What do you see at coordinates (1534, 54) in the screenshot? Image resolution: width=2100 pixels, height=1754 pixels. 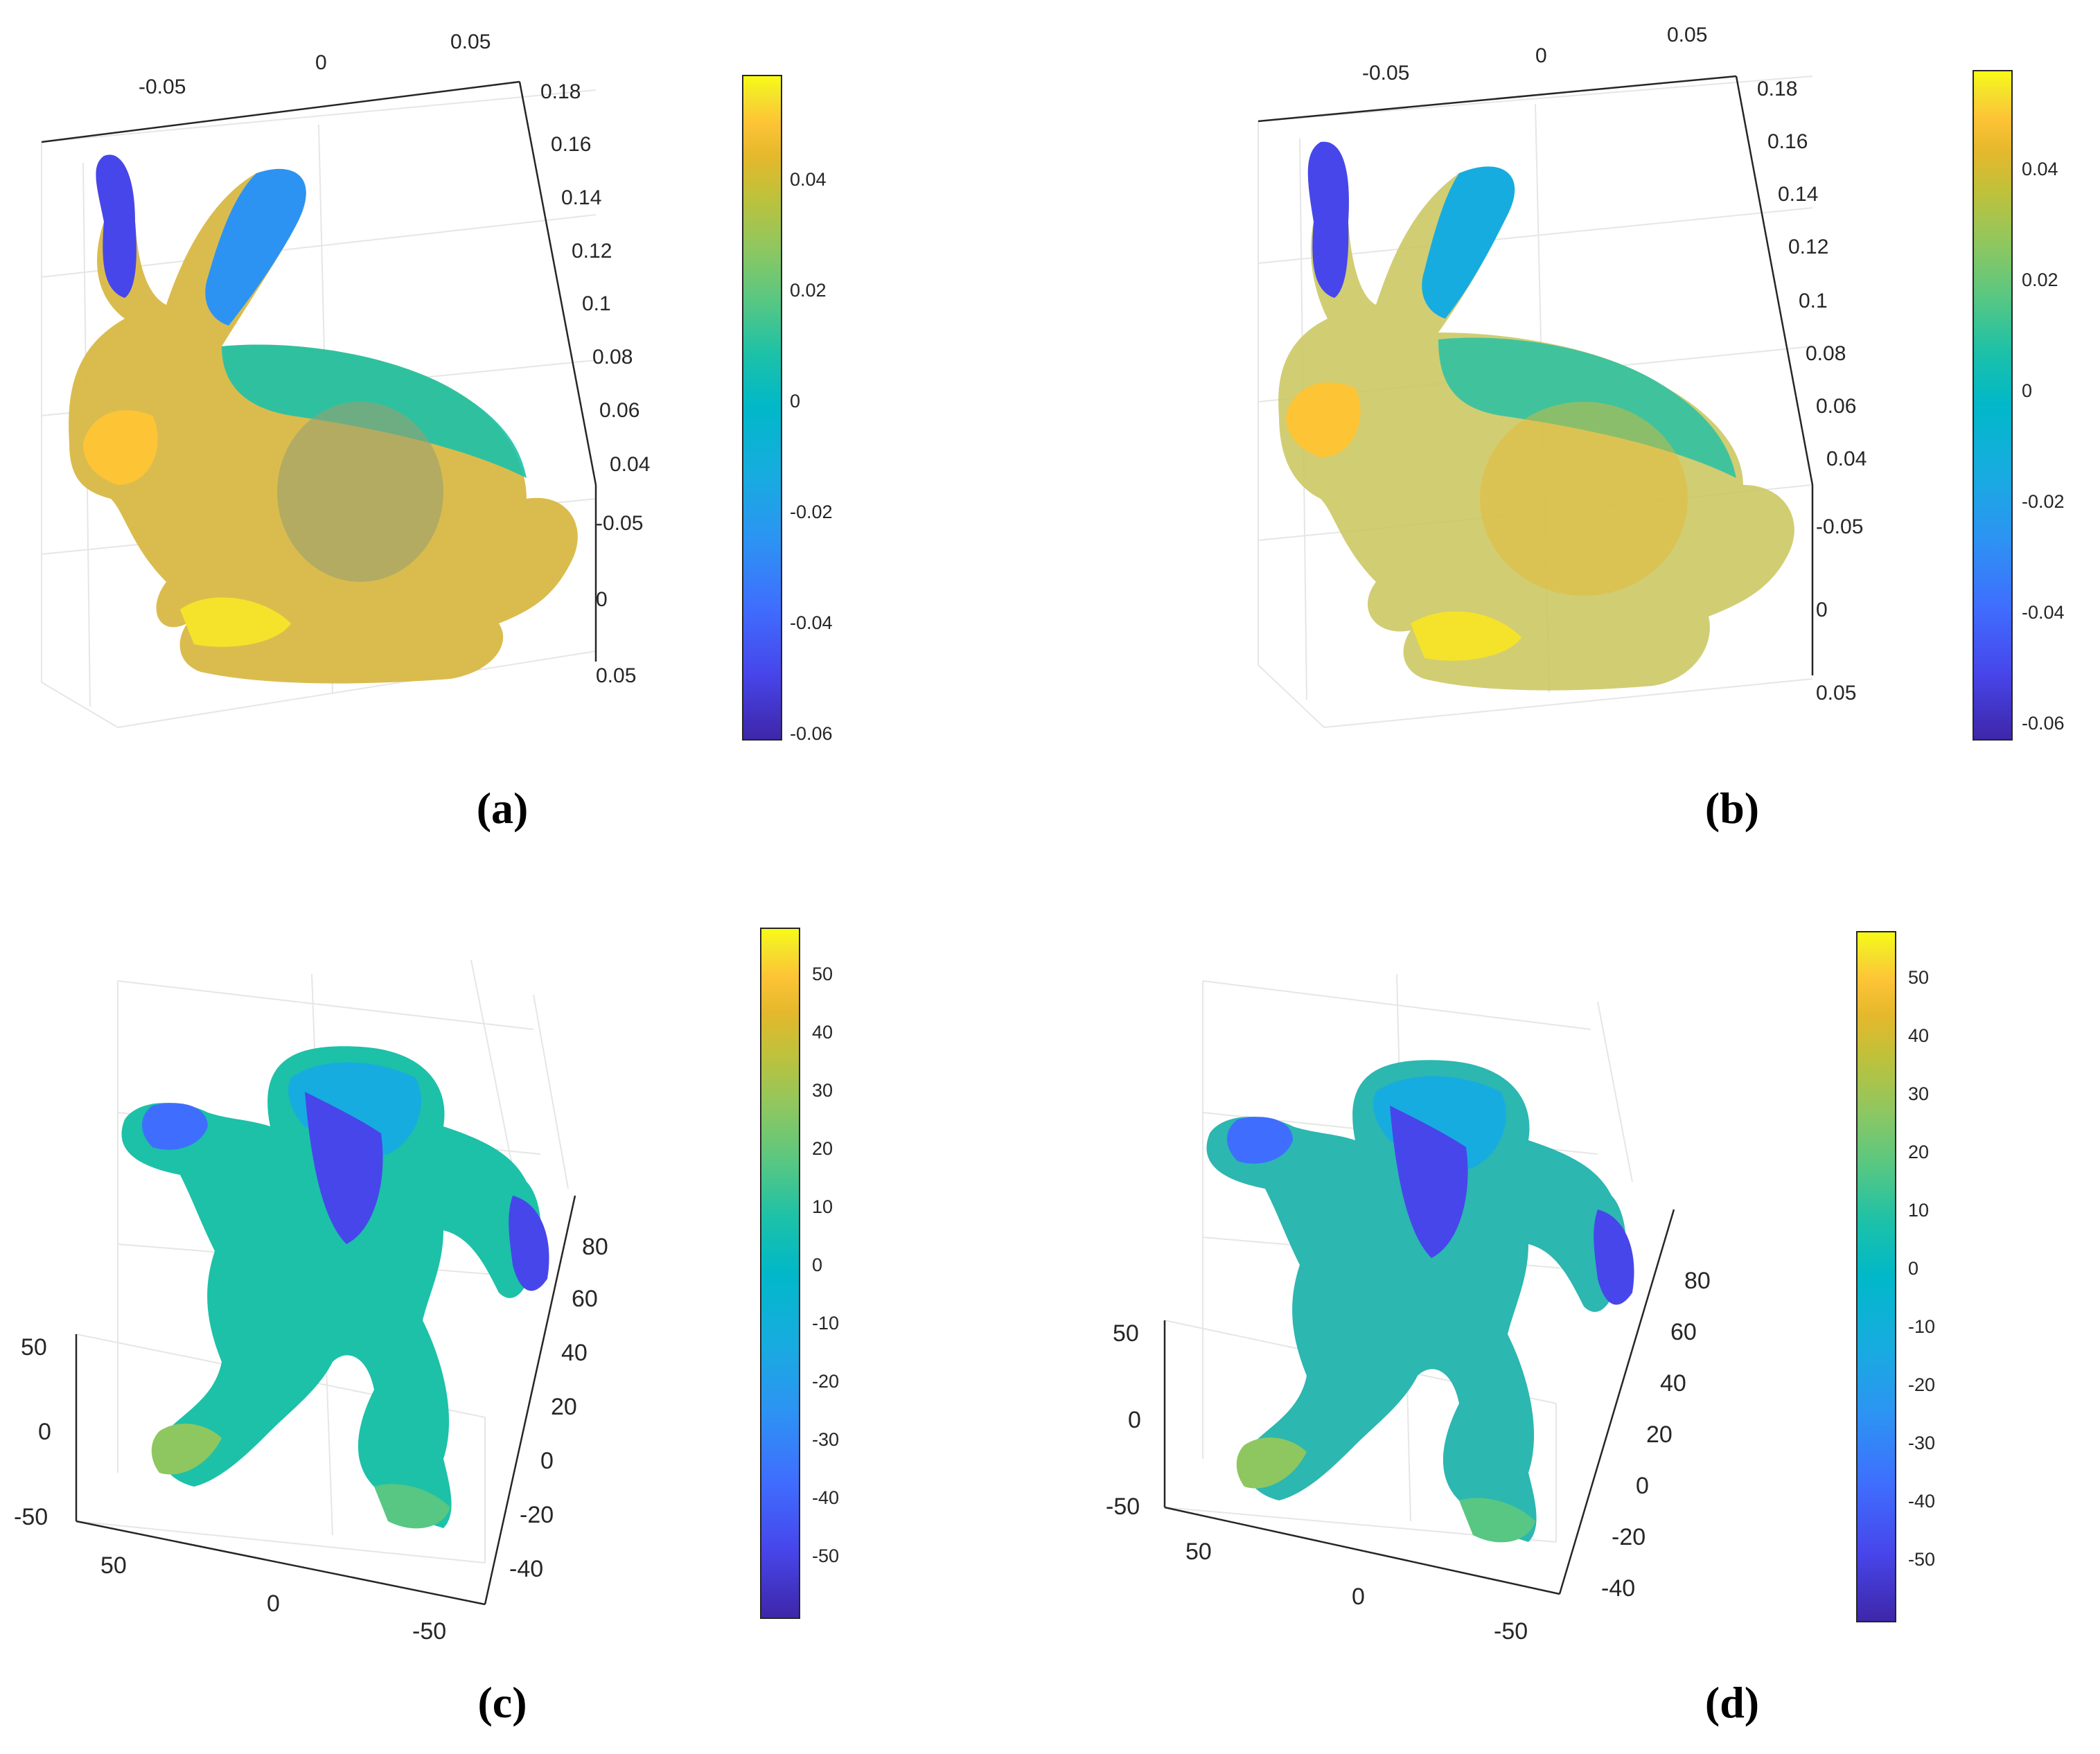 I see `panel-b-x-ticks: -0.05 0 0.05` at bounding box center [1534, 54].